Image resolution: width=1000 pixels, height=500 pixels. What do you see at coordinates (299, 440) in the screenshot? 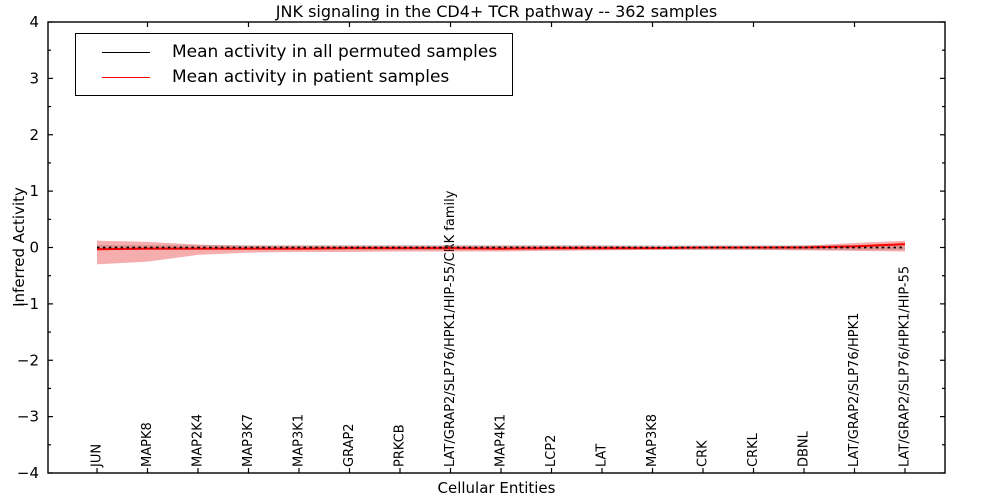
I see `x-tick-label: MAP3K1` at bounding box center [299, 440].